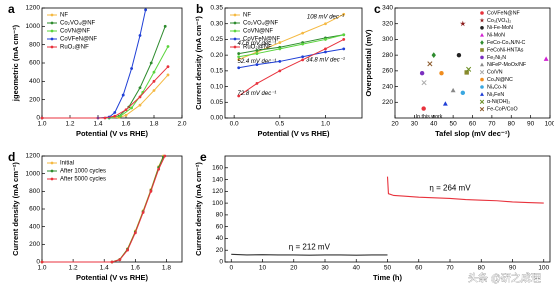 This screenshot has width=554, height=290. Describe the element at coordinates (220, 215) in the screenshot. I see `y-tick-label: 80` at that location.